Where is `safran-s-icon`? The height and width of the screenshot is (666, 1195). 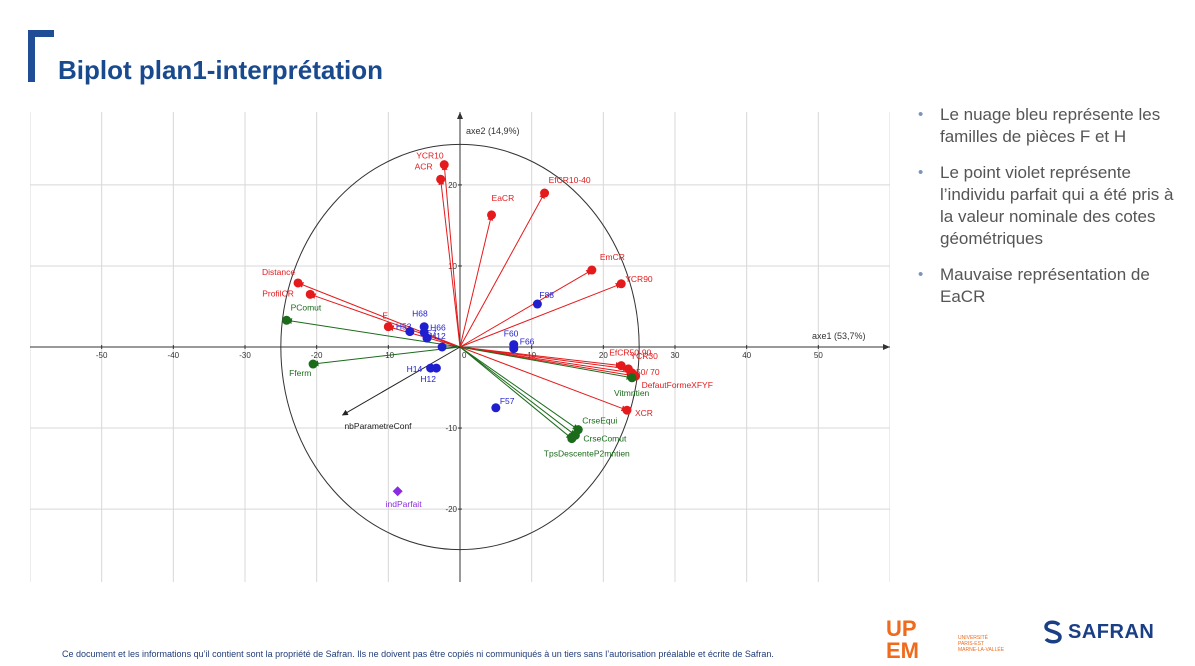 safran-s-icon is located at coordinates (1053, 632).